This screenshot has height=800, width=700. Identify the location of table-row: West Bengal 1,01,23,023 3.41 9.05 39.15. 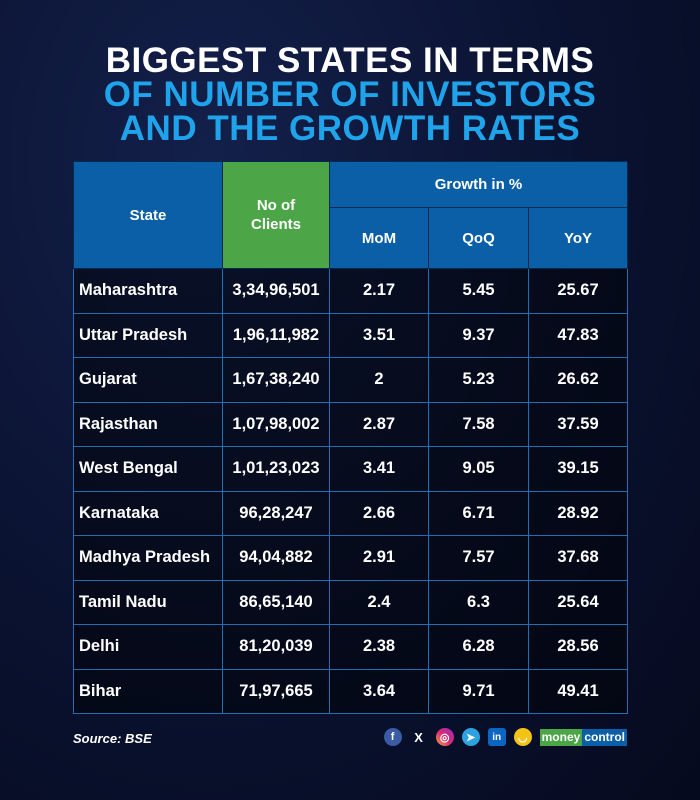
(350, 469).